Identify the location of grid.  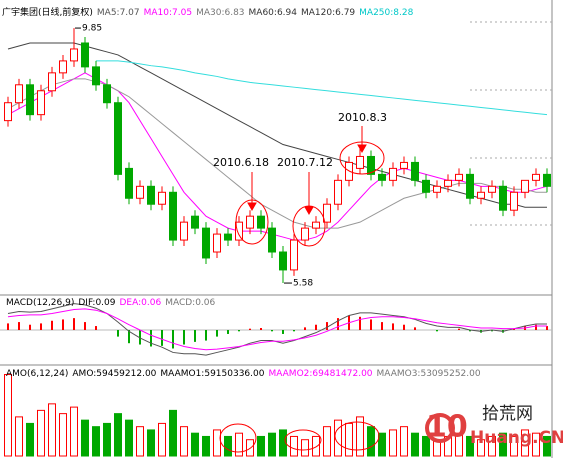
(511, 123).